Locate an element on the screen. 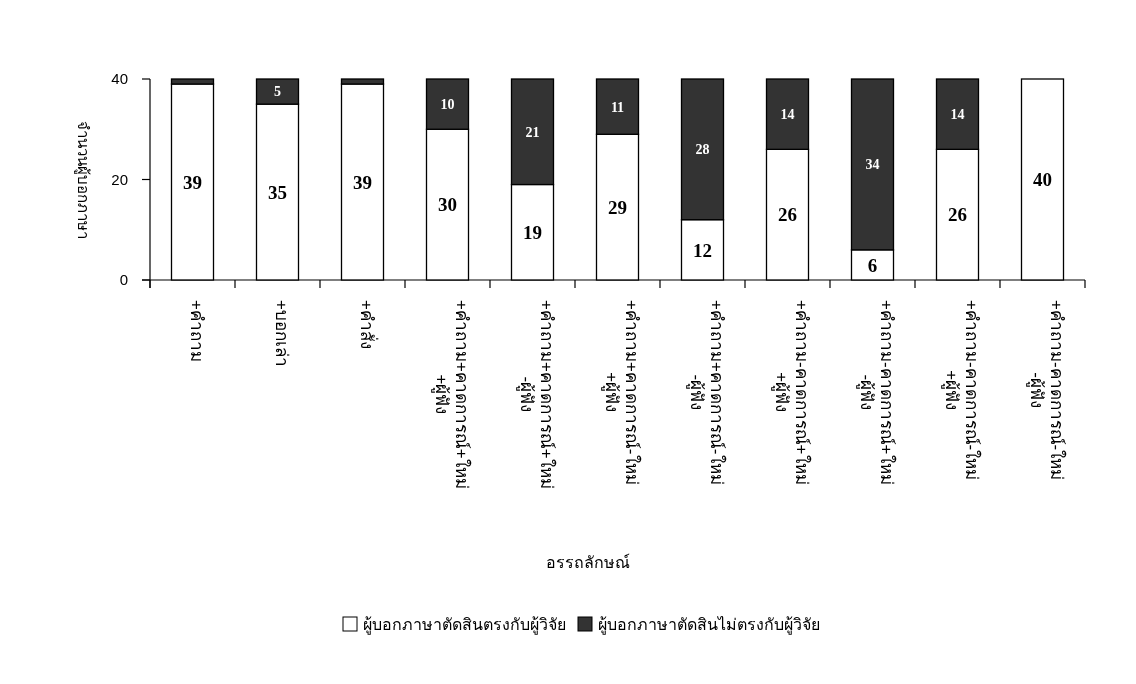  data-label: 34 is located at coordinates (872, 165).